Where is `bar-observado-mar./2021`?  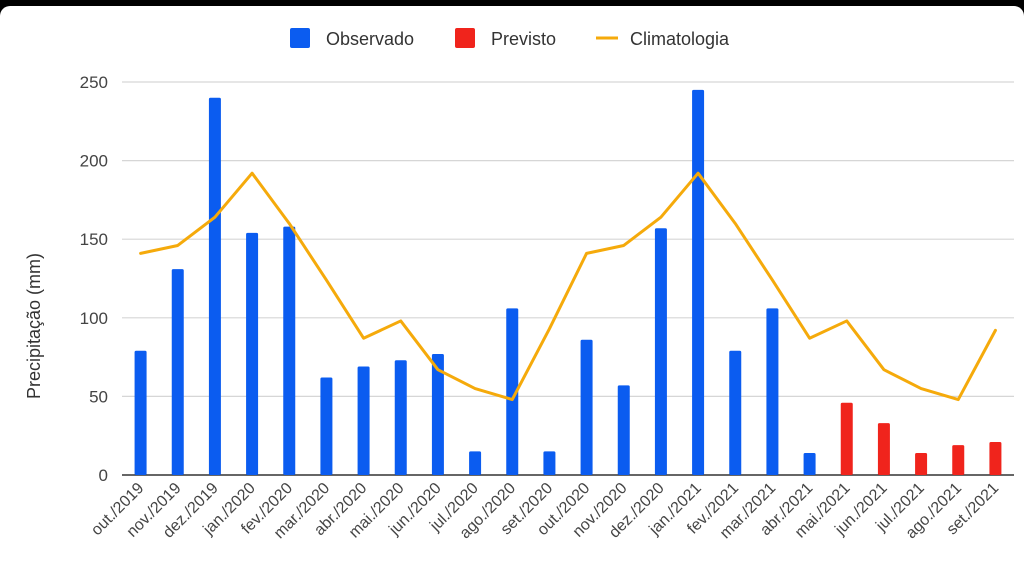 bar-observado-mar./2021 is located at coordinates (772, 391).